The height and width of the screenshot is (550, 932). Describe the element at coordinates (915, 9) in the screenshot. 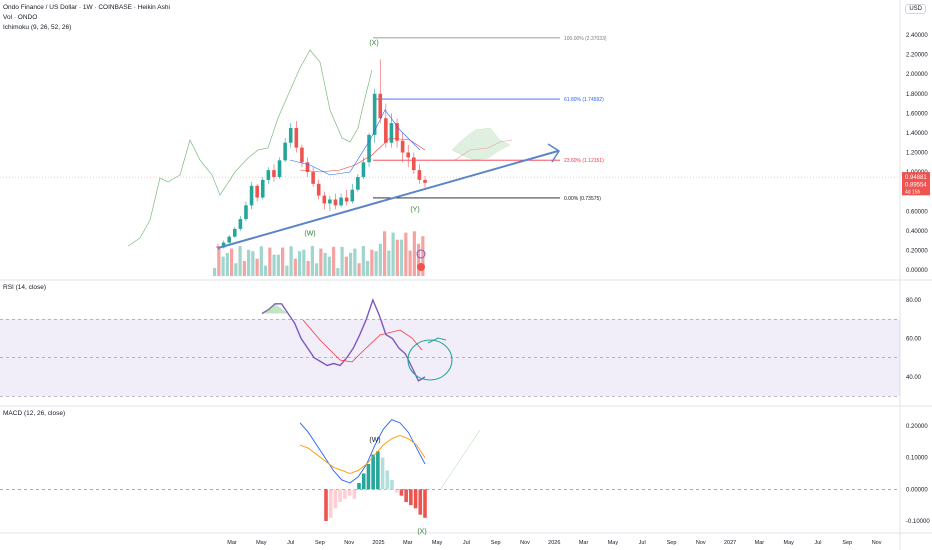

I see `currency-selector: USD` at that location.